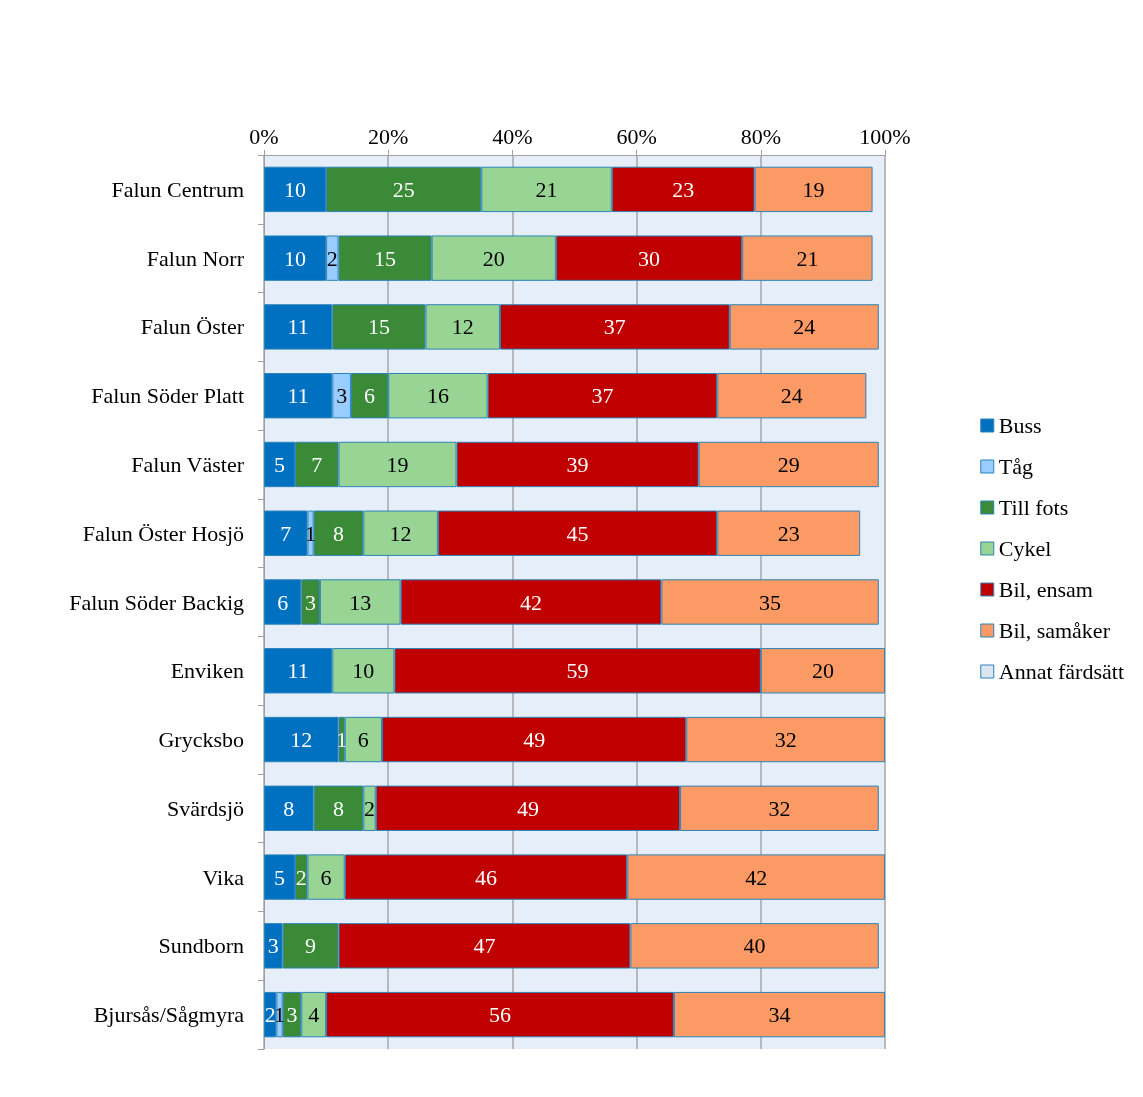 The image size is (1143, 1097). I want to click on data-label: 30, so click(649, 258).